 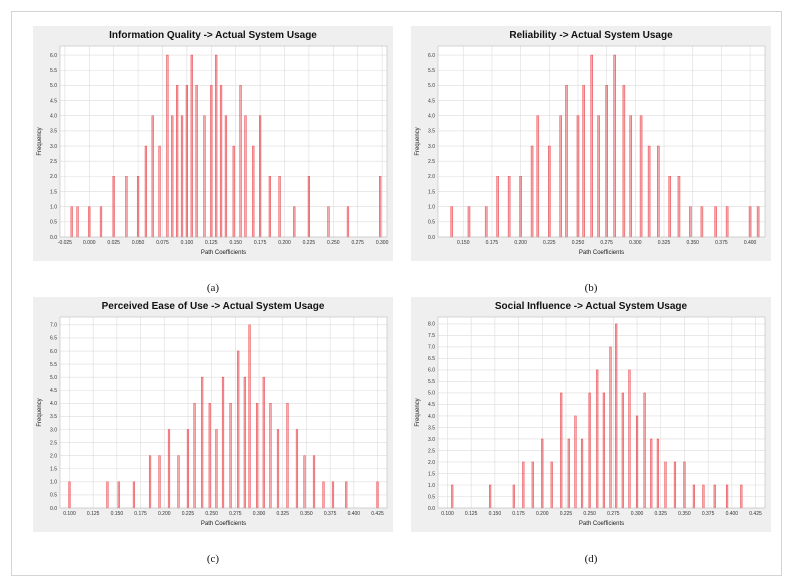 What do you see at coordinates (591, 559) in the screenshot?
I see `caption-d: (d)` at bounding box center [591, 559].